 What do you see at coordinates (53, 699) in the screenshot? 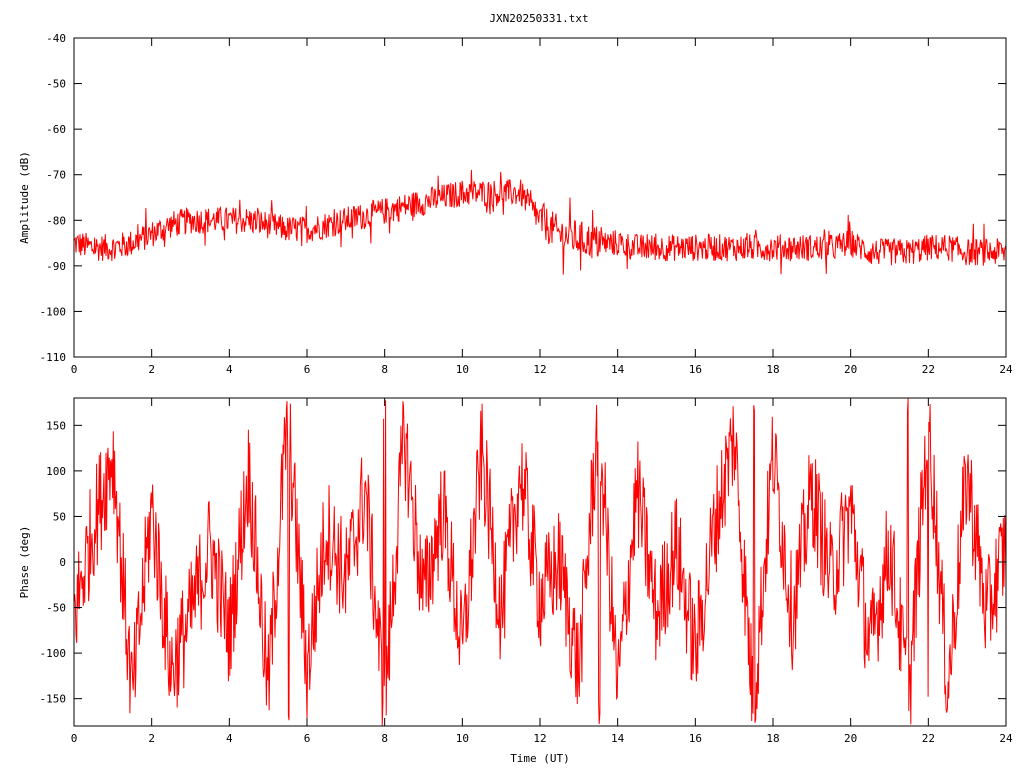
I see `y-tick-label: -150` at bounding box center [53, 699].